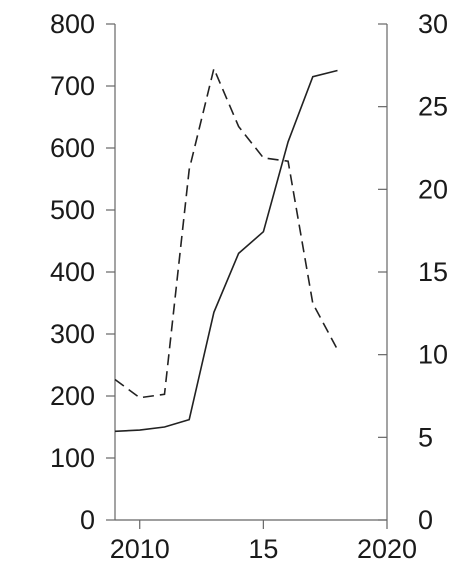  Describe the element at coordinates (72, 210) in the screenshot. I see `left-y-tick-label: 500` at that location.